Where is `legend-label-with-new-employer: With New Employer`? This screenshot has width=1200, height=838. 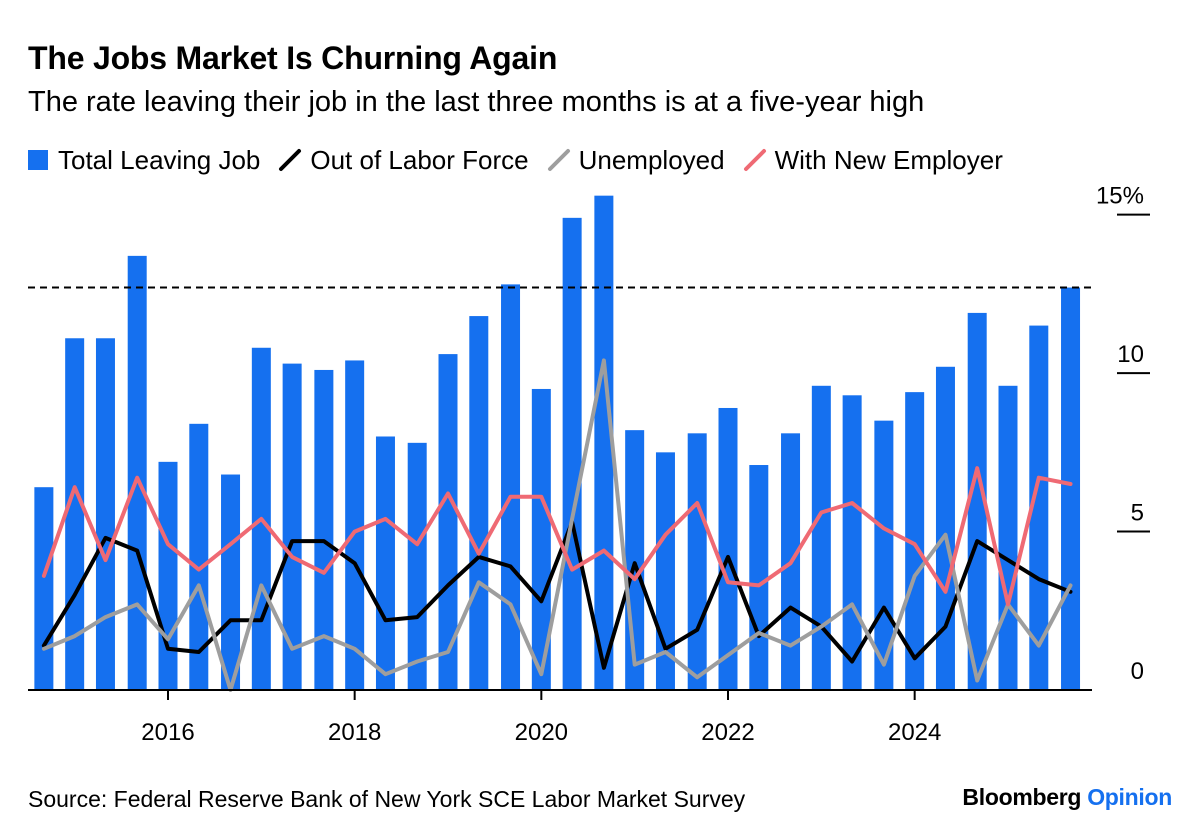
legend-label-with-new-employer: With New Employer is located at coordinates (888, 159).